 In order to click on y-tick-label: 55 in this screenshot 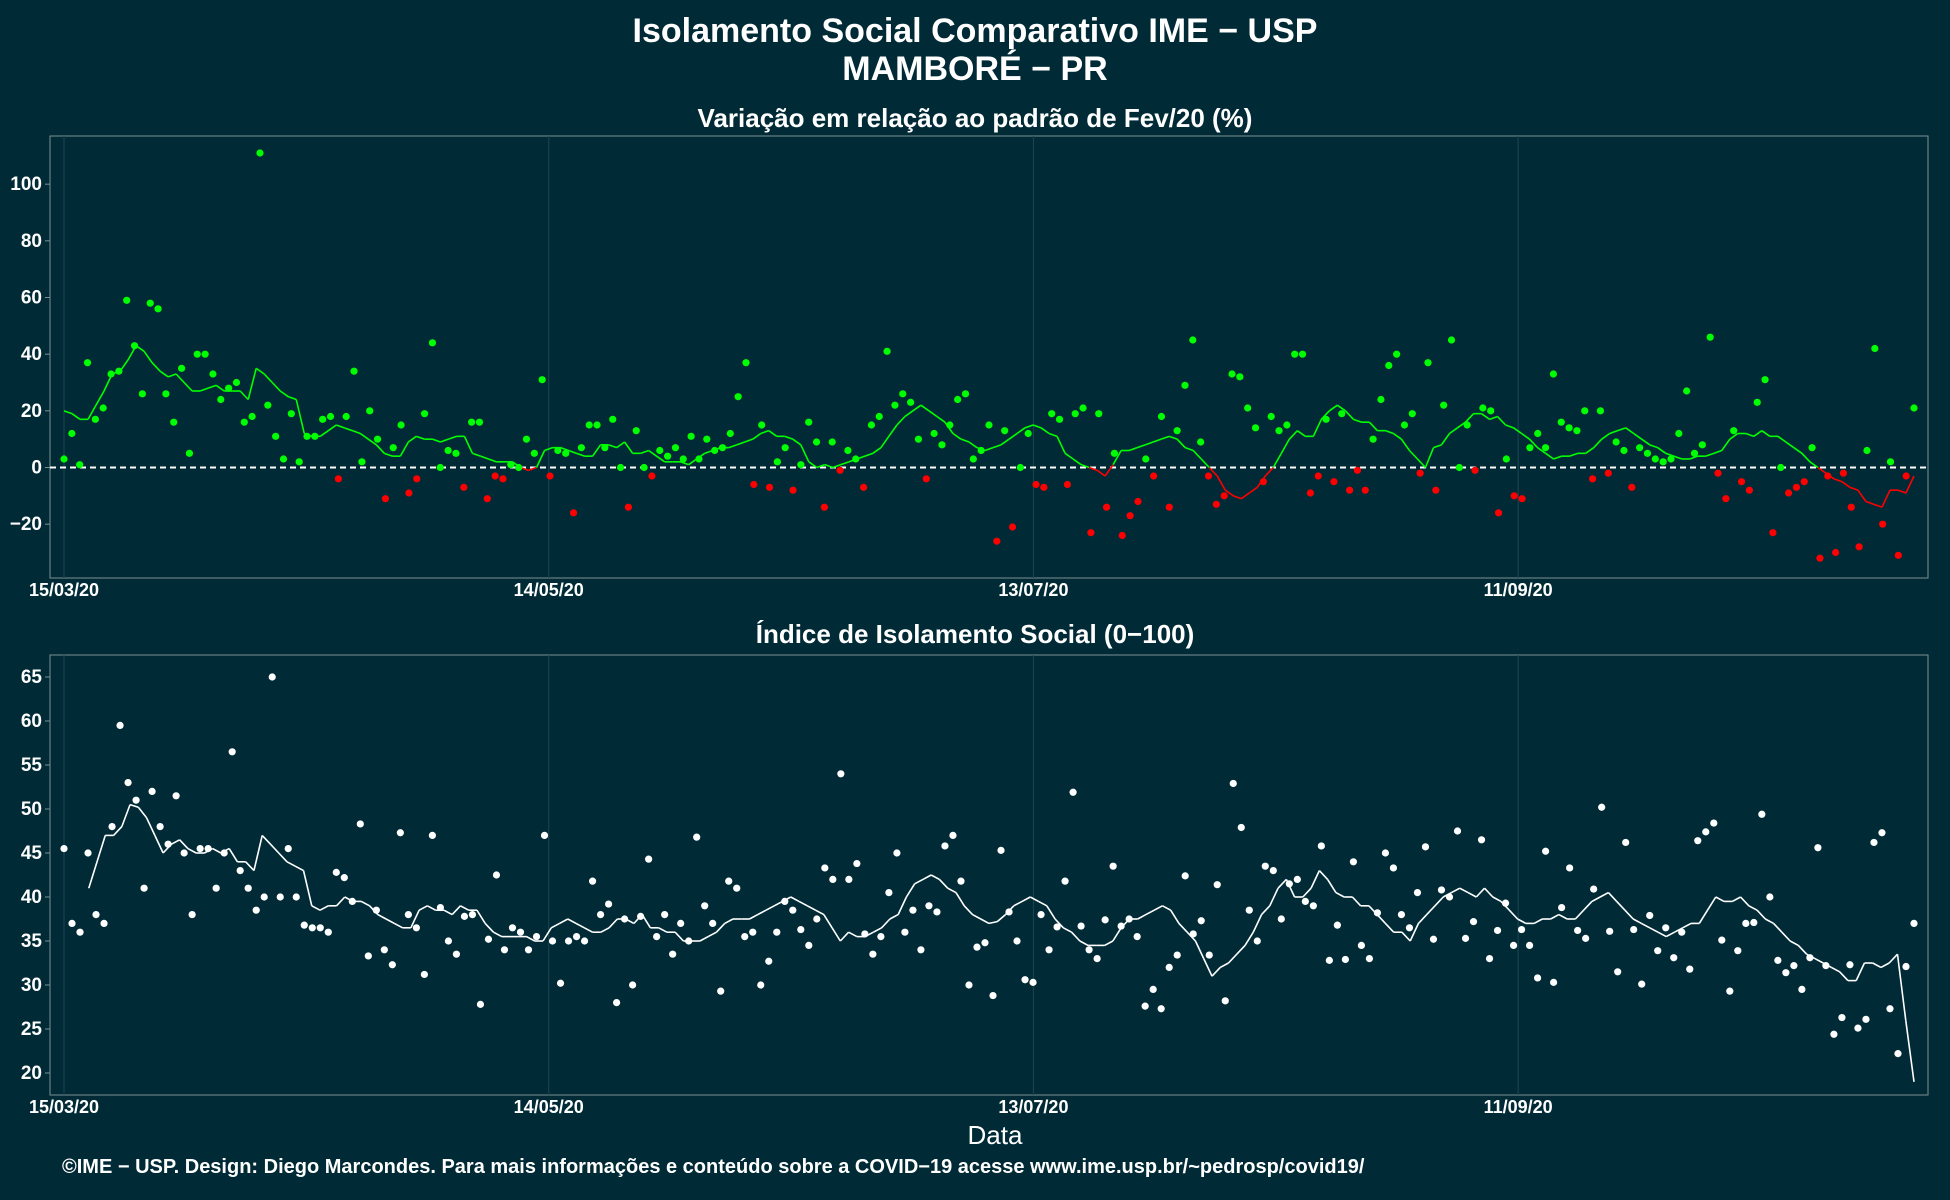, I will do `click(32, 765)`.